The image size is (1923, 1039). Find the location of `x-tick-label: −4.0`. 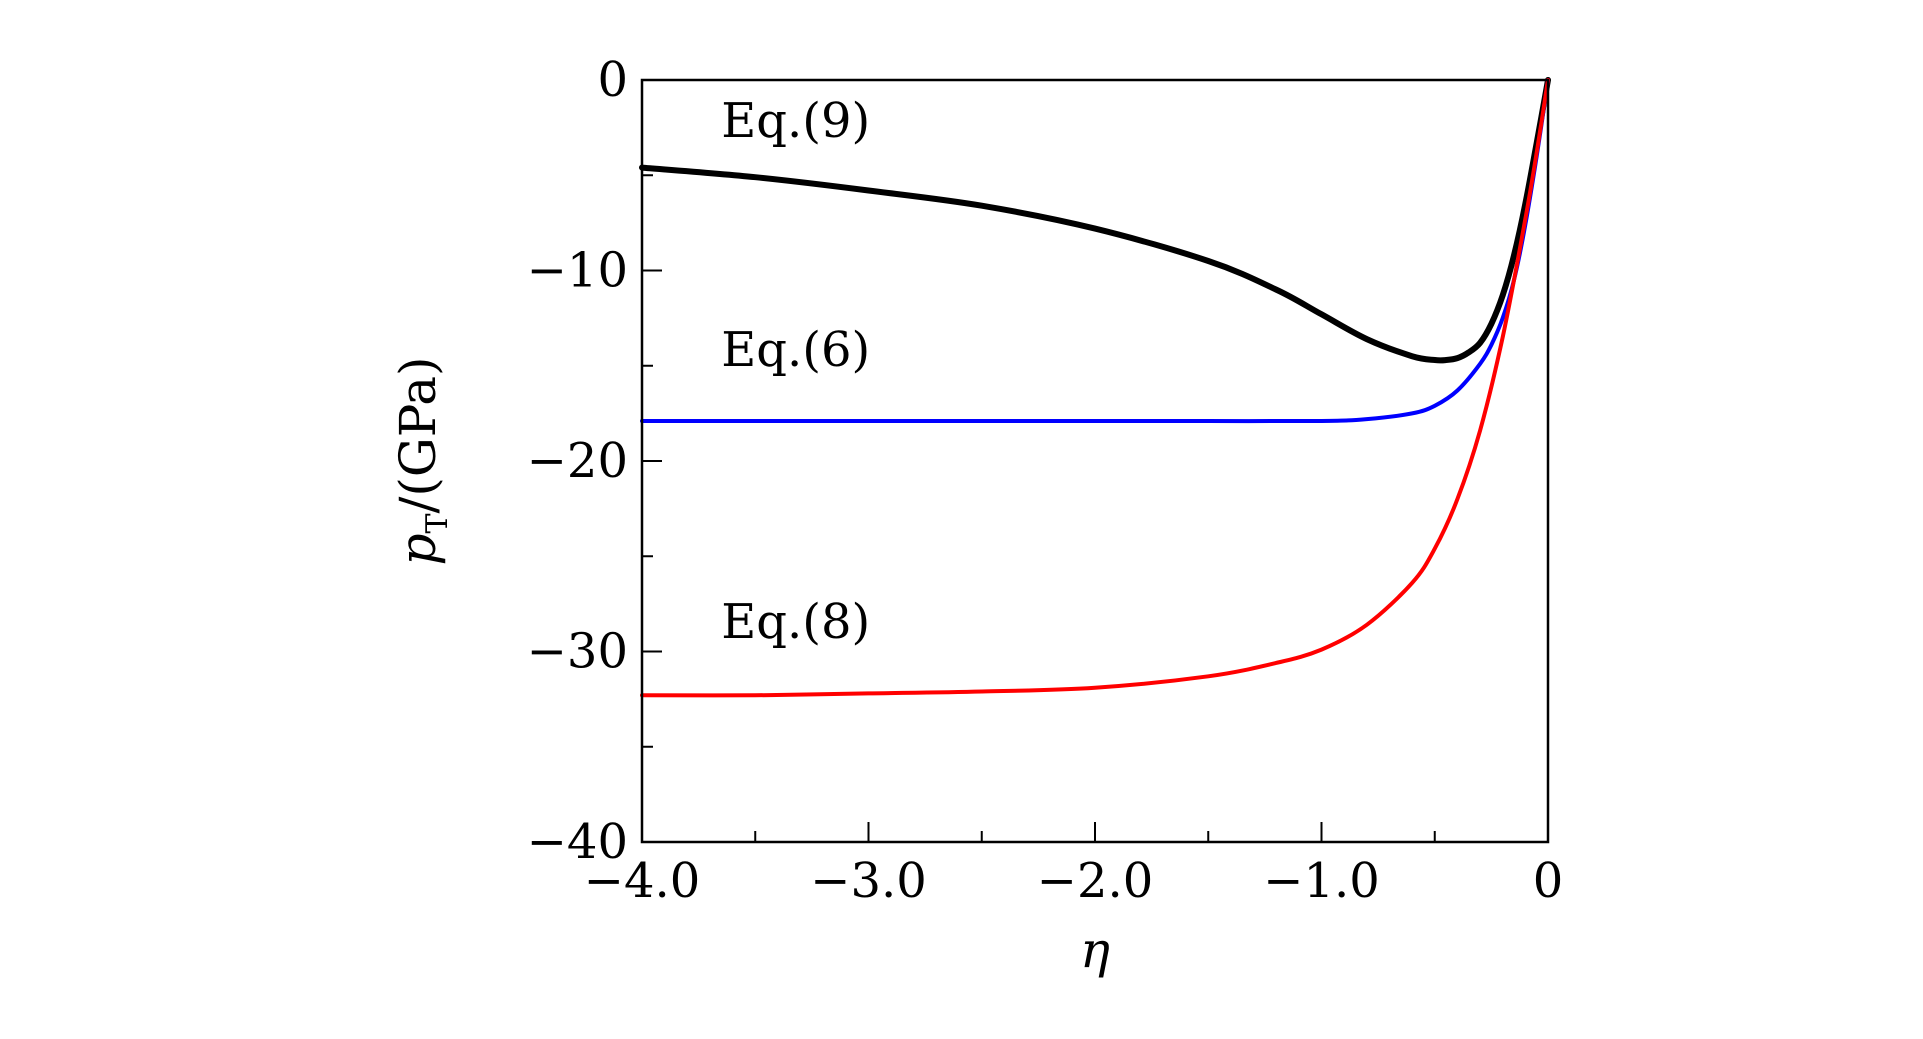

x-tick-label: −4.0 is located at coordinates (642, 881).